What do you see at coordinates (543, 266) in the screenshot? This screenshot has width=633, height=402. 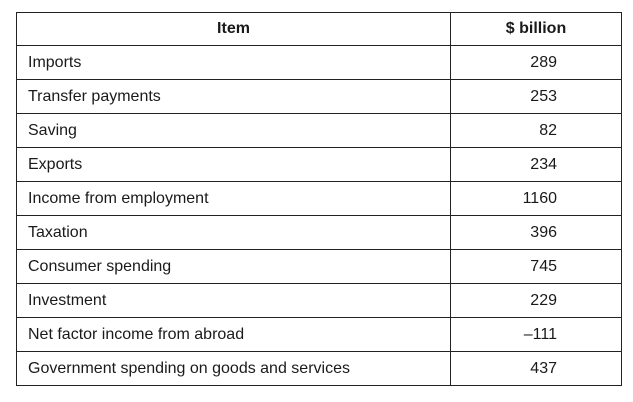 I see `row-value: 745` at bounding box center [543, 266].